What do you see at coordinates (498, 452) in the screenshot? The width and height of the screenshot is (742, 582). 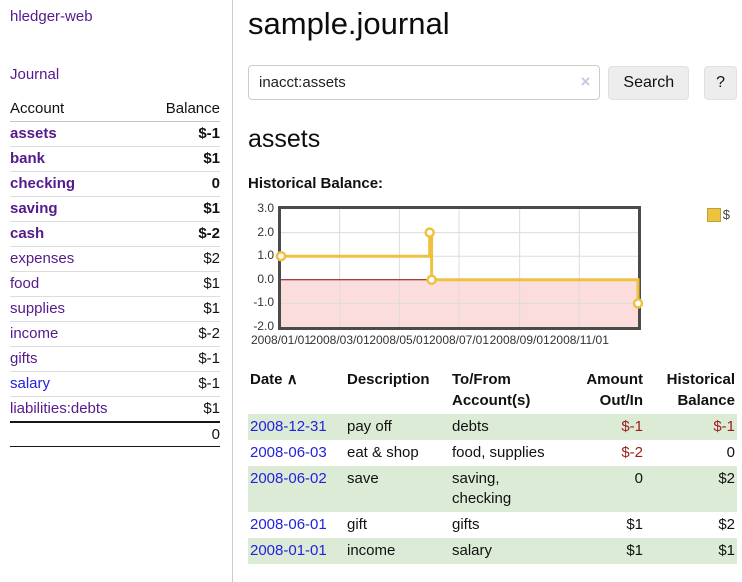 I see `transaction-accounts: food, supplies` at bounding box center [498, 452].